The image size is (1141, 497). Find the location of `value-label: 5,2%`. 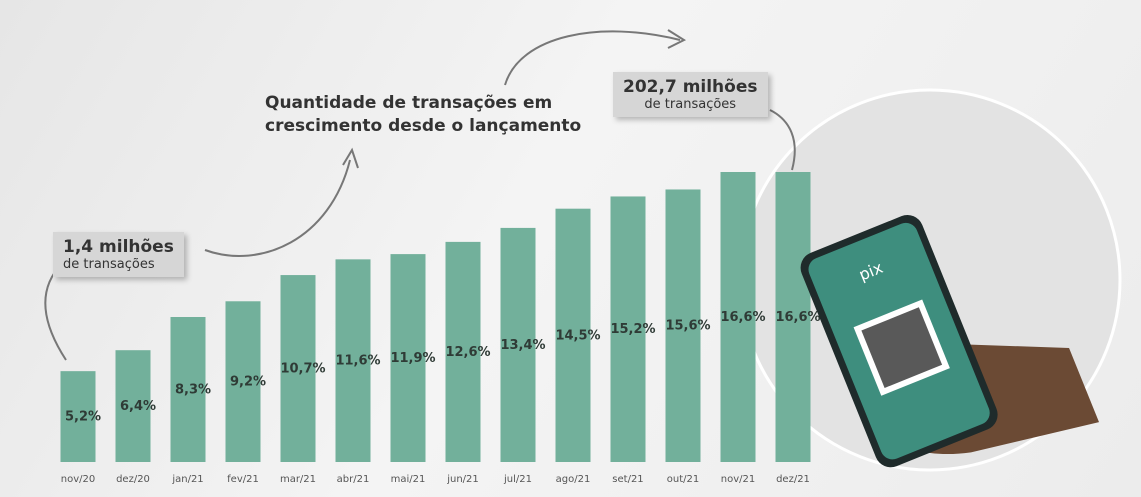

value-label: 5,2% is located at coordinates (83, 417).